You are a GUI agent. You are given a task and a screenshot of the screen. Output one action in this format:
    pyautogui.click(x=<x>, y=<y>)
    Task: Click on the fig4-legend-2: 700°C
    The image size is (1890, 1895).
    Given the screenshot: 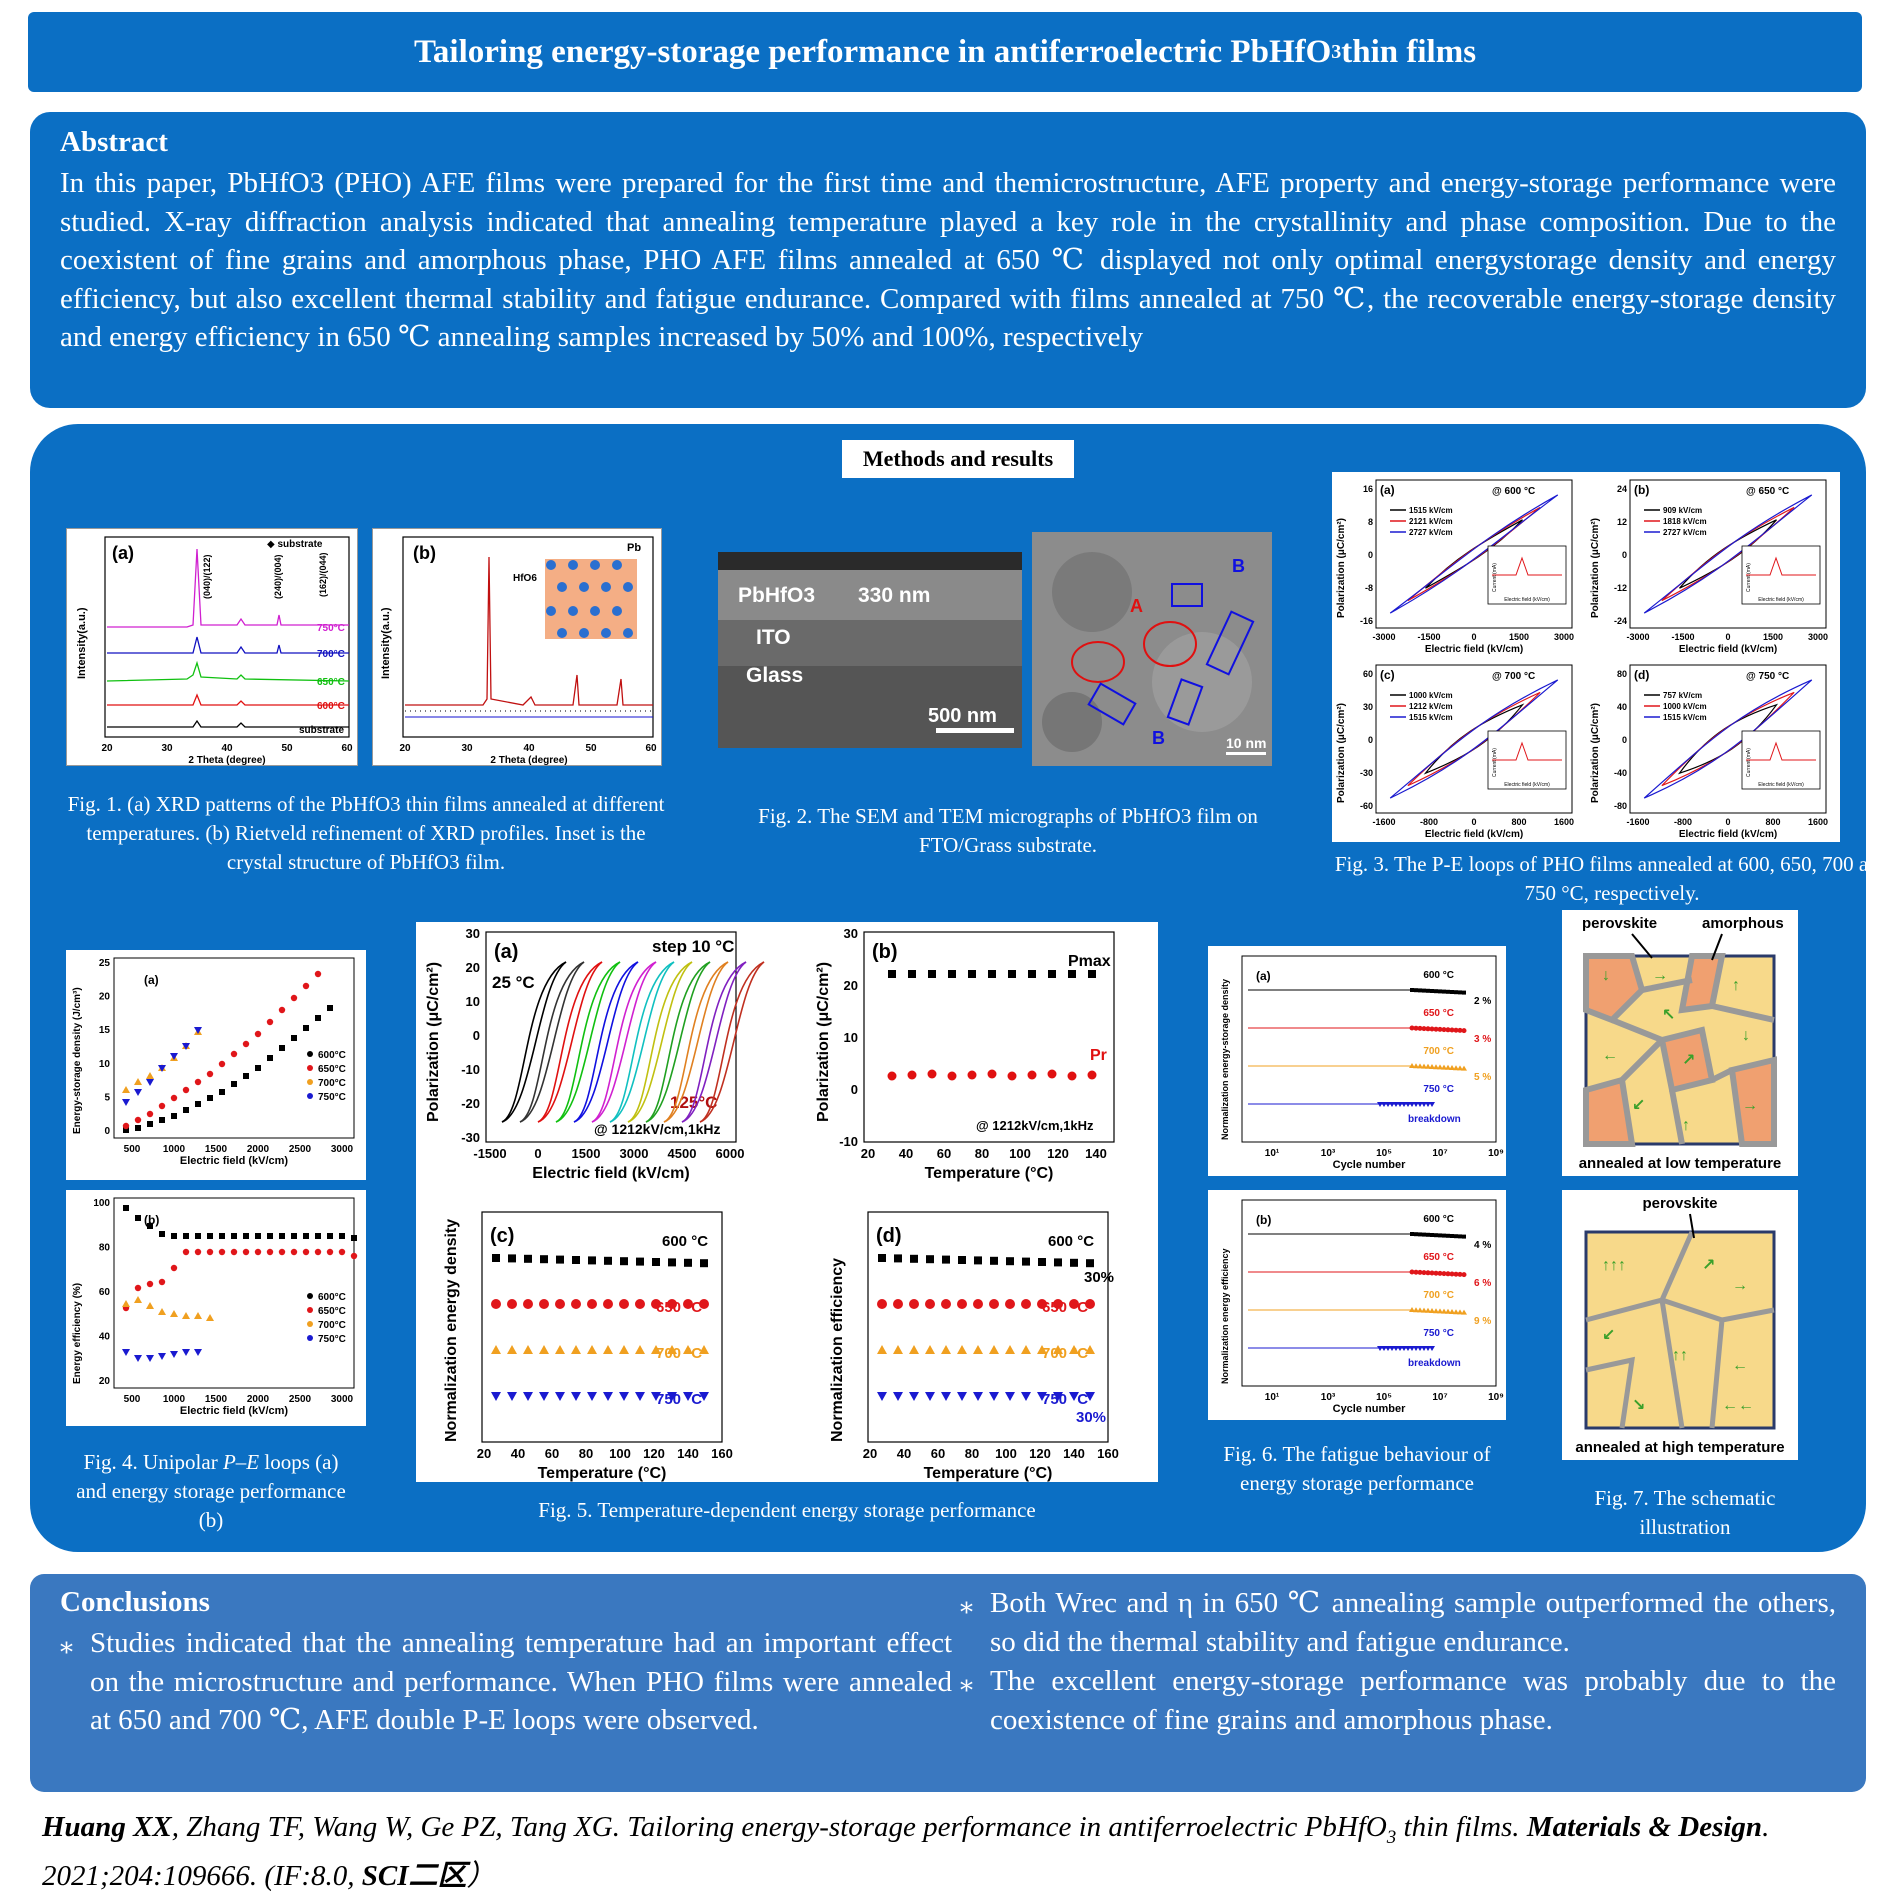 What is the action you would take?
    pyautogui.click(x=332, y=1325)
    